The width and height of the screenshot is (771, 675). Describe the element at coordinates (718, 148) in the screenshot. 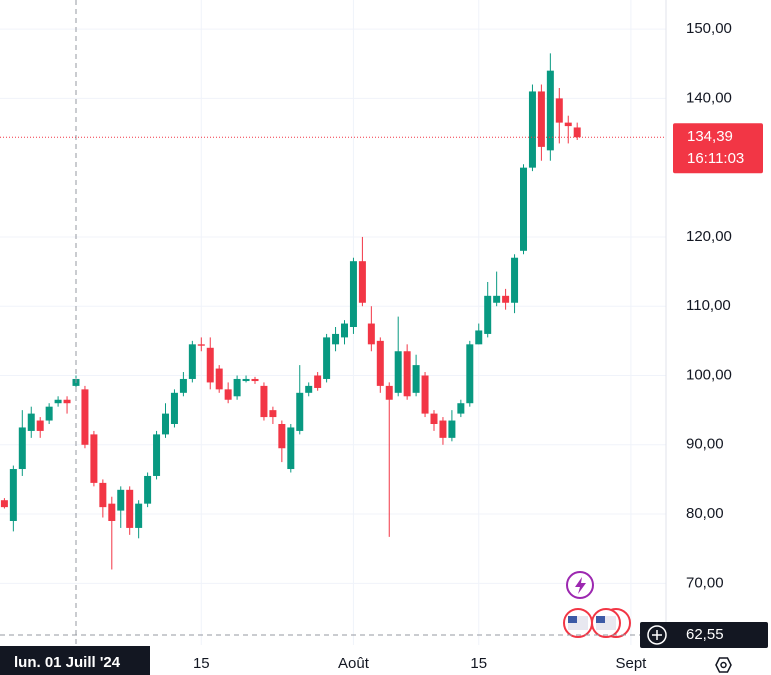

I see `last-price-box` at that location.